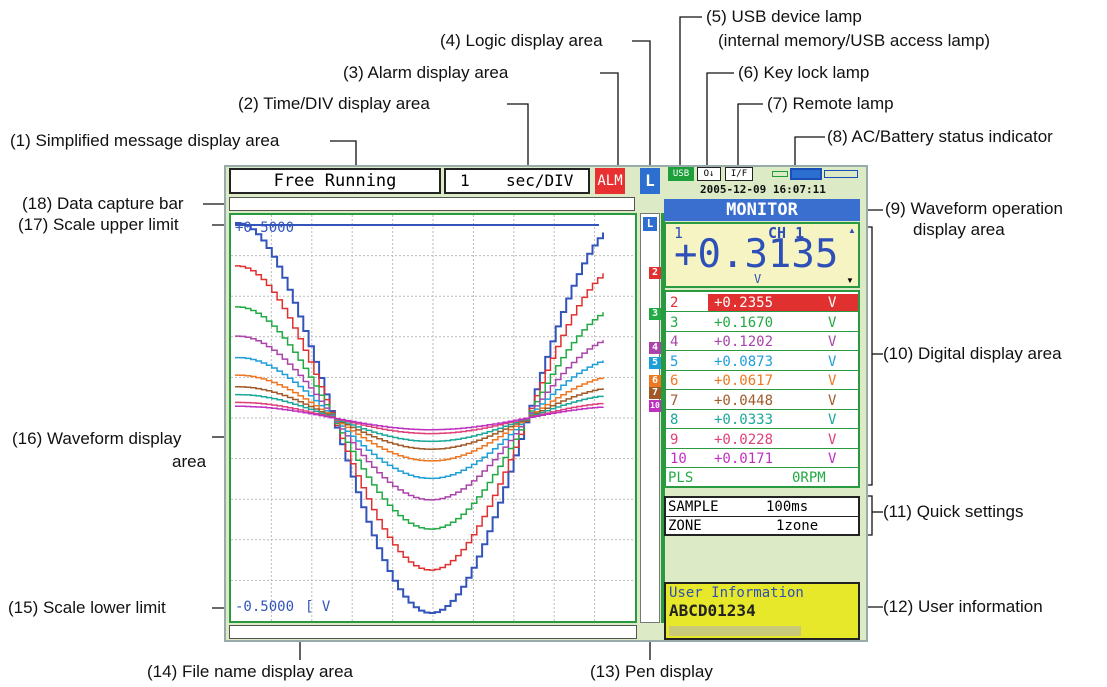  Describe the element at coordinates (103, 203) in the screenshot. I see `callout-18: (18) Data capture bar` at that location.